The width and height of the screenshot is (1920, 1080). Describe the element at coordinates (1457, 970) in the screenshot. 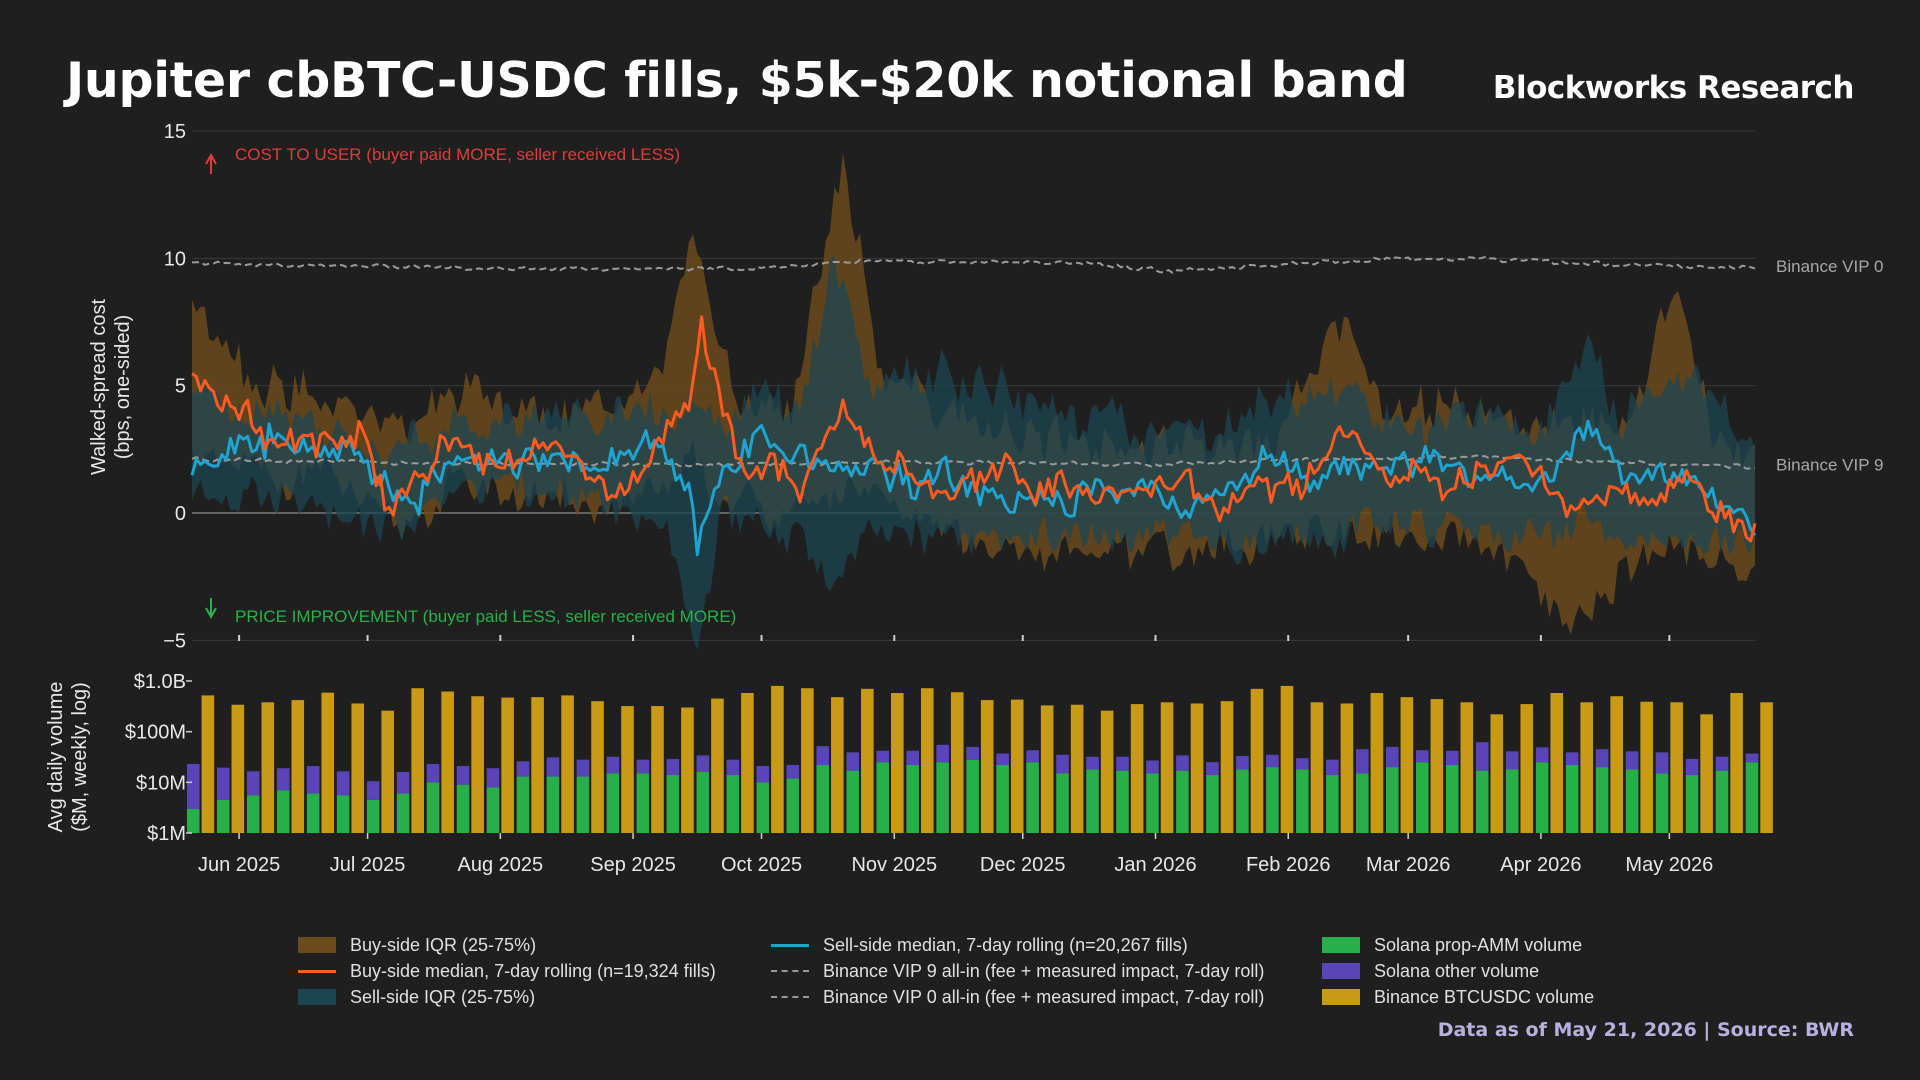

I see `legend-label: Solana other volume` at that location.